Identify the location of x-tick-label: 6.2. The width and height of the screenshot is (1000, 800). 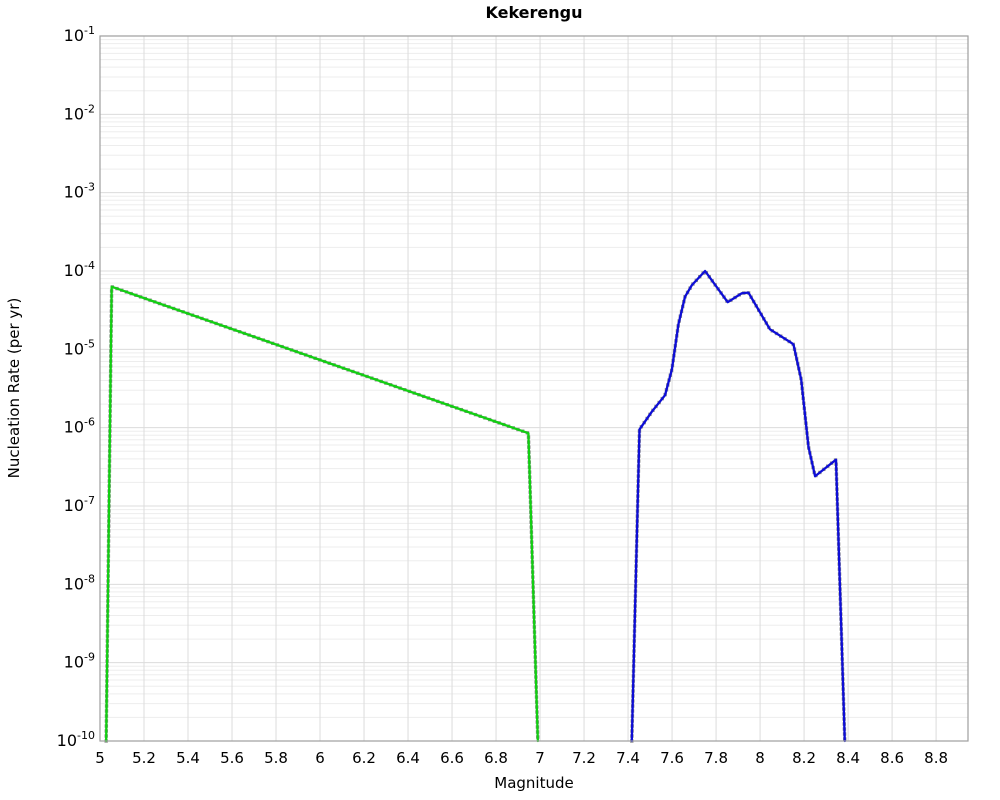
(364, 758).